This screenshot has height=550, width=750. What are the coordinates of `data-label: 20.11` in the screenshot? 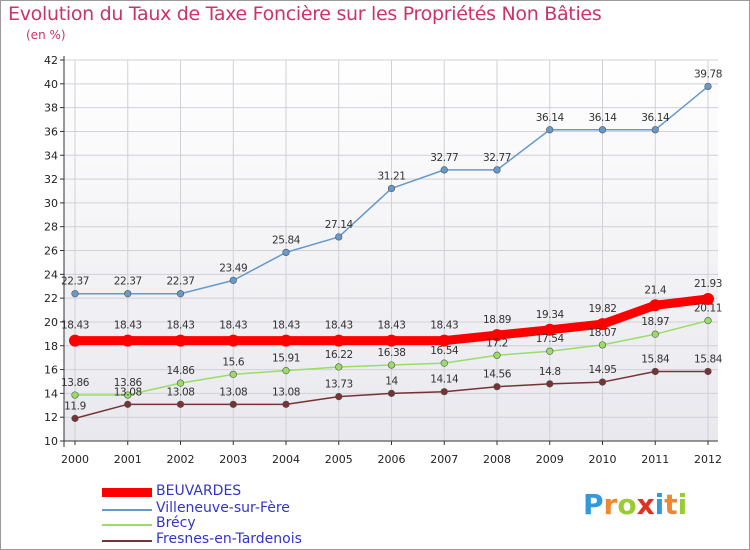 It's located at (708, 309).